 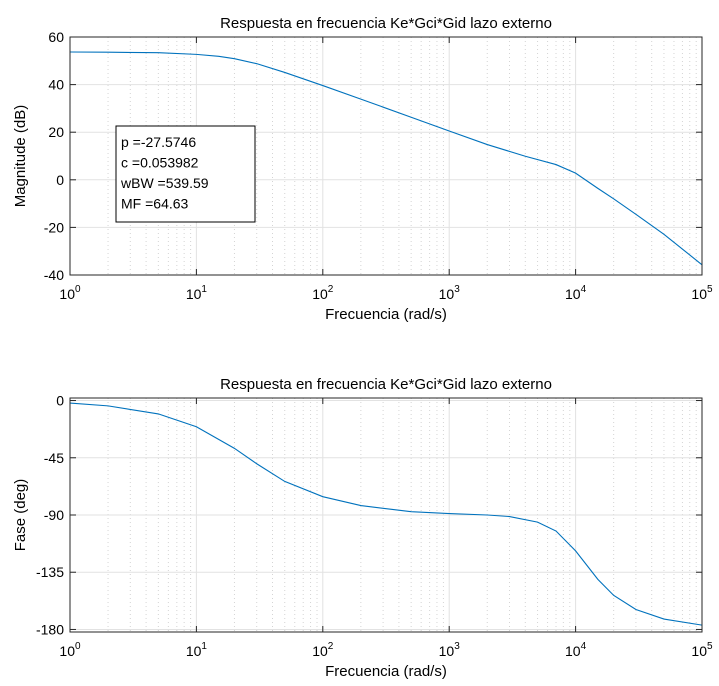 What do you see at coordinates (20, 156) in the screenshot?
I see `y-axis-label: Magnitude (dB)` at bounding box center [20, 156].